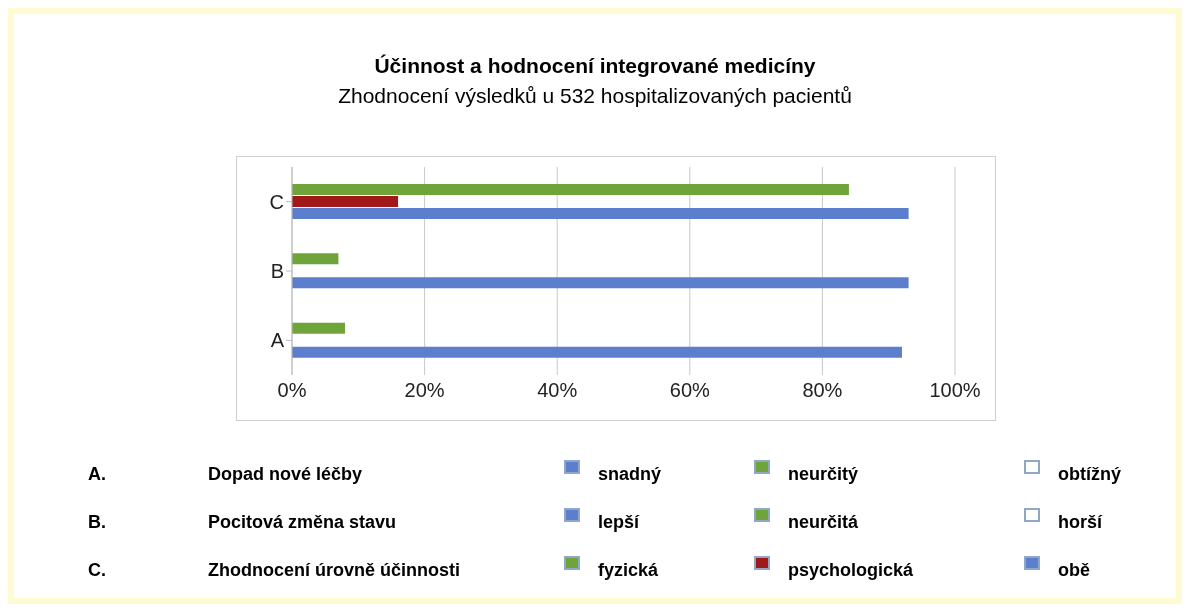 The width and height of the screenshot is (1190, 612). Describe the element at coordinates (557, 390) in the screenshot. I see `x-tick-label: 40%` at that location.